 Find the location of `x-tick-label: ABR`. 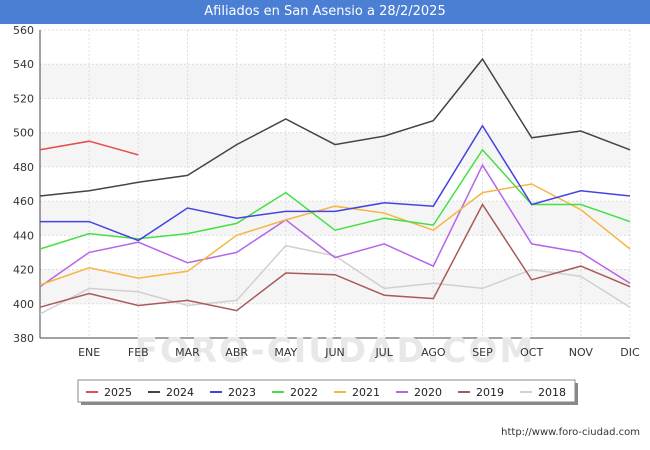

x-tick-label: ABR is located at coordinates (236, 352).